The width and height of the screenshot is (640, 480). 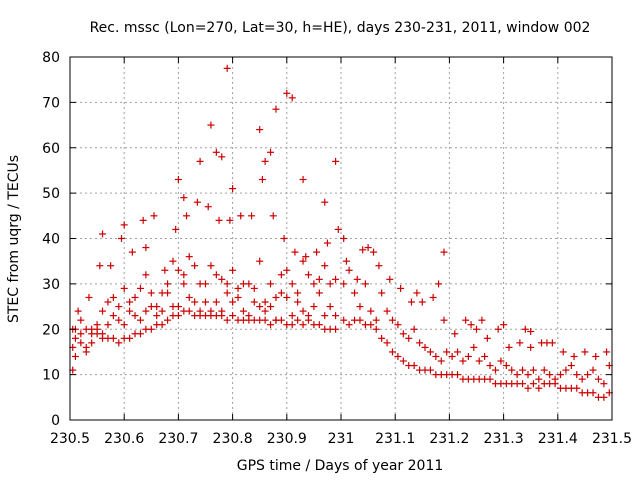 I want to click on y-tick-label: 70, so click(x=51, y=103).